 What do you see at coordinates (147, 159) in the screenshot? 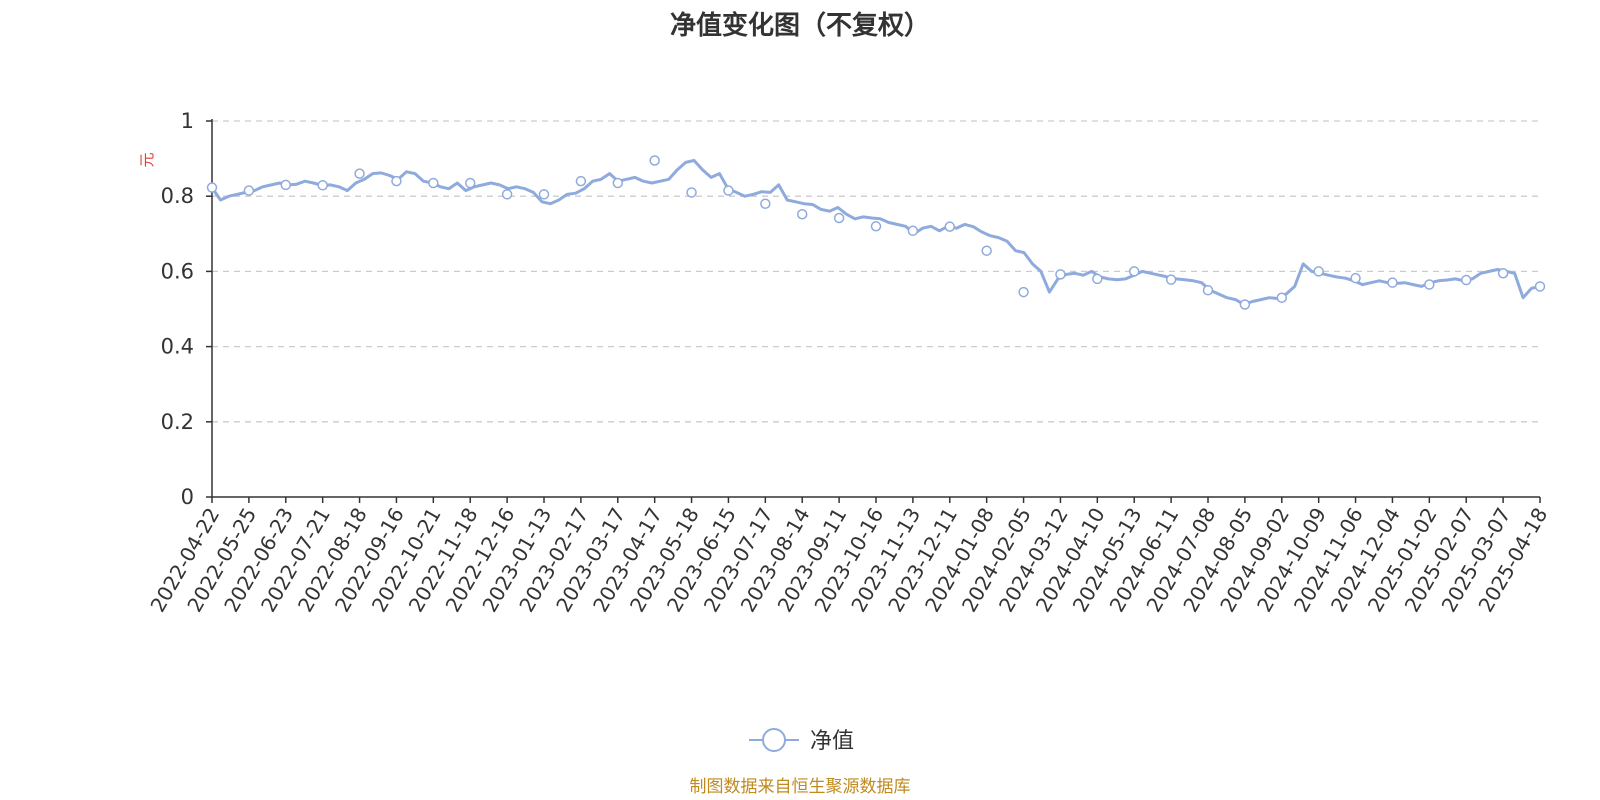
I see `y-axis-unit-label: 元` at bounding box center [147, 159].